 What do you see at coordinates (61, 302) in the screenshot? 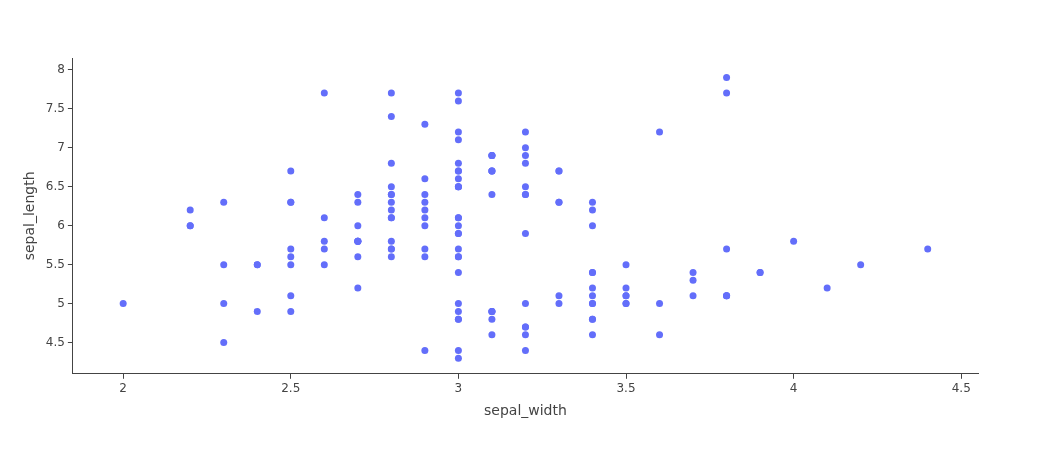
I see `y-tick-label: 5` at bounding box center [61, 302].